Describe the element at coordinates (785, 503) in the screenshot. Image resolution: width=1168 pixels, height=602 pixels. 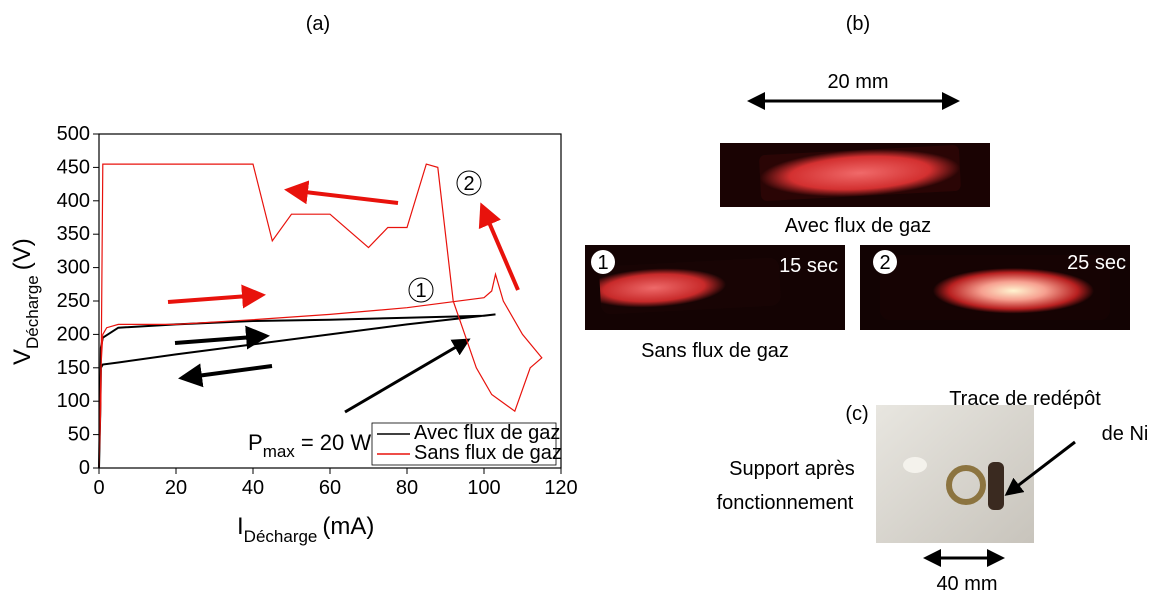
I see `caption: fonctionnement` at that location.